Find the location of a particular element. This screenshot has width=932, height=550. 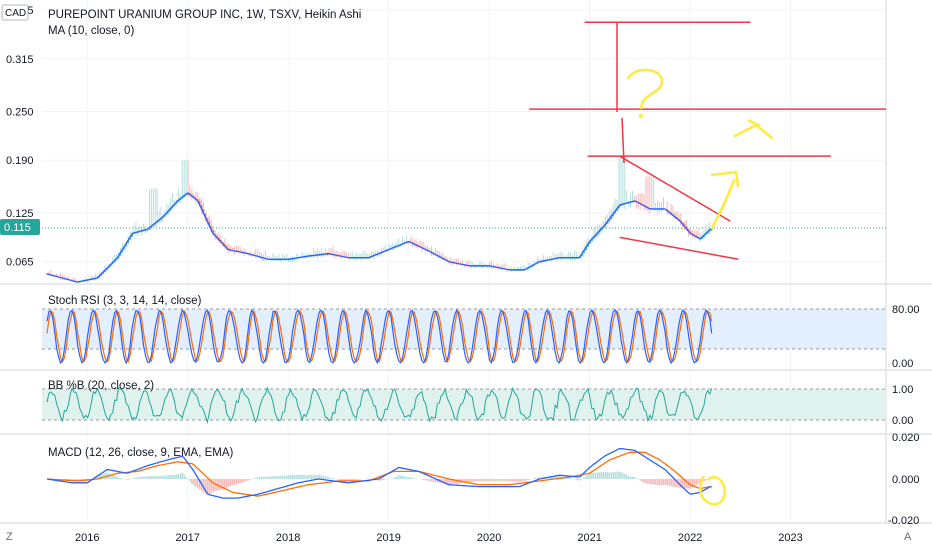

bbp-tick-0: 0.00 is located at coordinates (902, 421).